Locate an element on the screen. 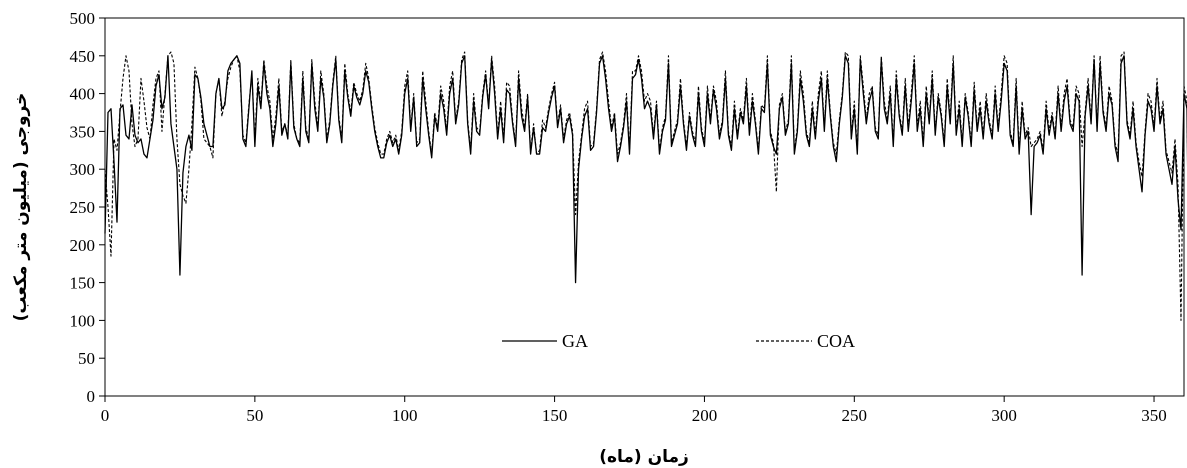  x-tick-label: 350 is located at coordinates (1154, 415).